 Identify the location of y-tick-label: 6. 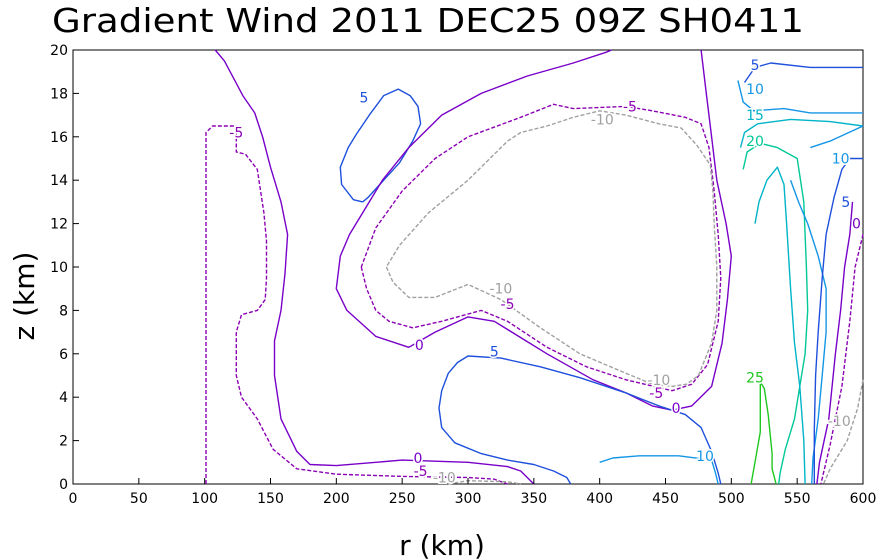
(63, 355).